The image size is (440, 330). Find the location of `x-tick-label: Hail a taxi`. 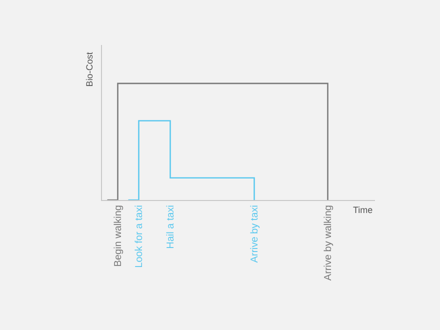

x-tick-label: Hail a taxi is located at coordinates (171, 227).